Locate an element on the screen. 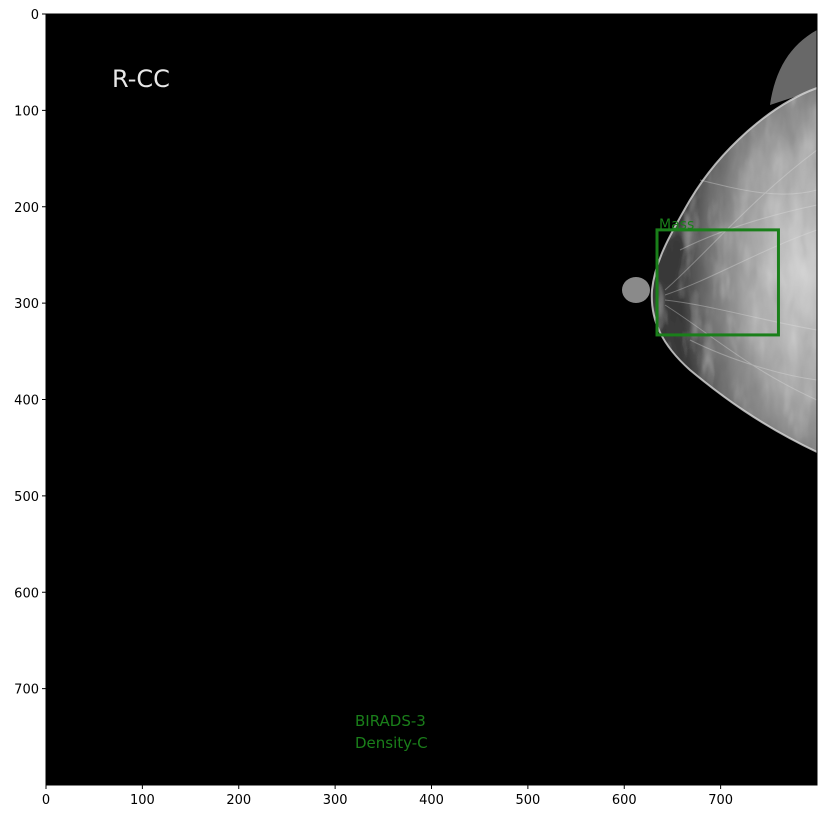 Image resolution: width=826 pixels, height=822 pixels. x-tick-label: 700 is located at coordinates (720, 800).